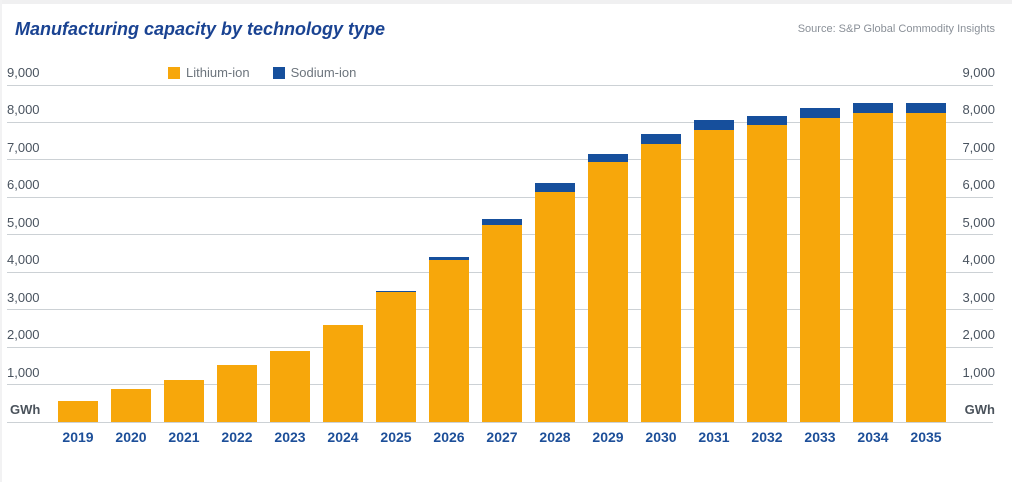 The width and height of the screenshot is (1012, 482). Describe the element at coordinates (23, 73) in the screenshot. I see `y-axis-label-left-9000: 9,000` at that location.